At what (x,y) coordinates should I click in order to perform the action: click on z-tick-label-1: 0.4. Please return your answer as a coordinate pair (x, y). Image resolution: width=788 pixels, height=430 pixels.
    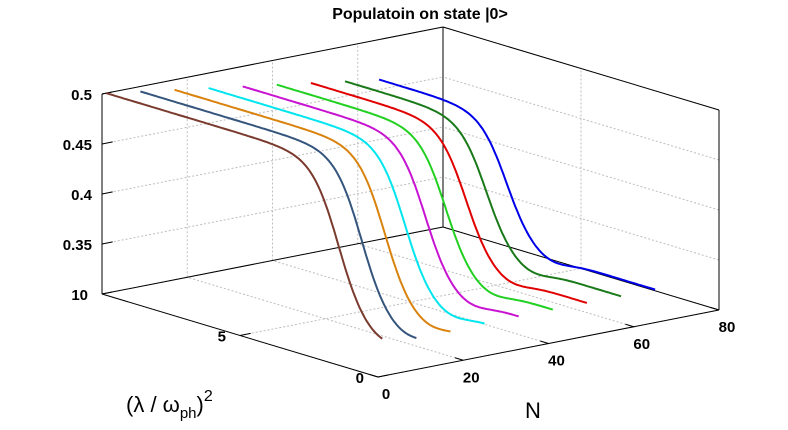
    Looking at the image, I should click on (82, 195).